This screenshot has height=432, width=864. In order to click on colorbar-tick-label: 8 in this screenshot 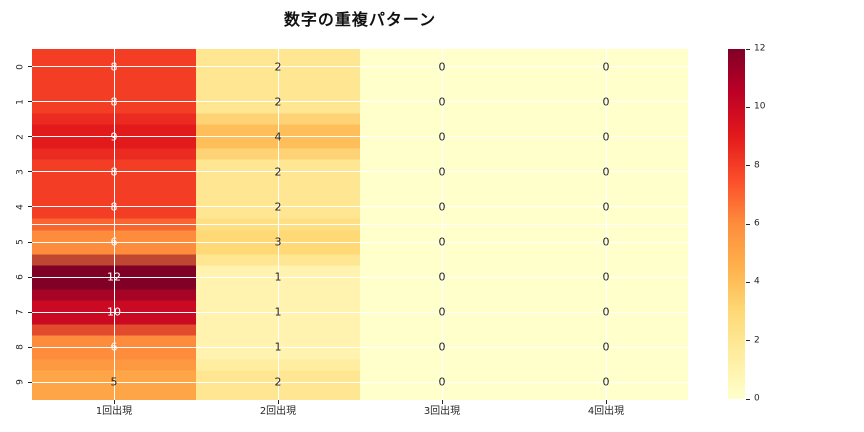, I will do `click(757, 165)`.